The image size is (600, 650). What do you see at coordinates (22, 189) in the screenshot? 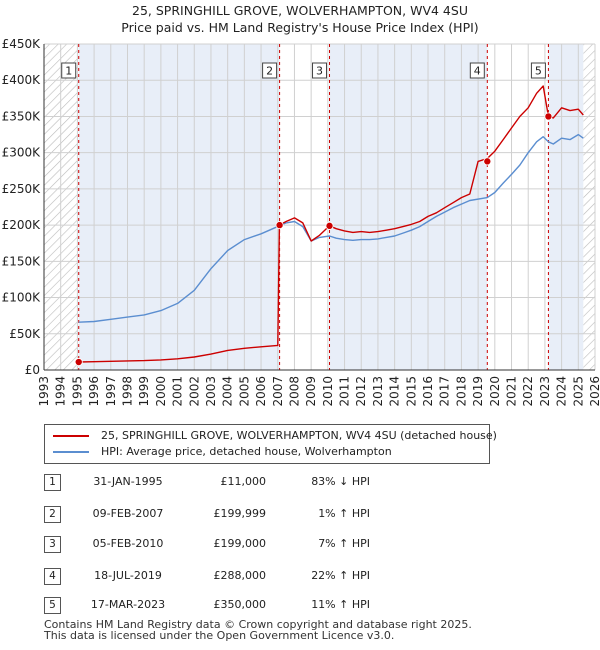
I see `y-tick-label: £250K` at bounding box center [22, 189].